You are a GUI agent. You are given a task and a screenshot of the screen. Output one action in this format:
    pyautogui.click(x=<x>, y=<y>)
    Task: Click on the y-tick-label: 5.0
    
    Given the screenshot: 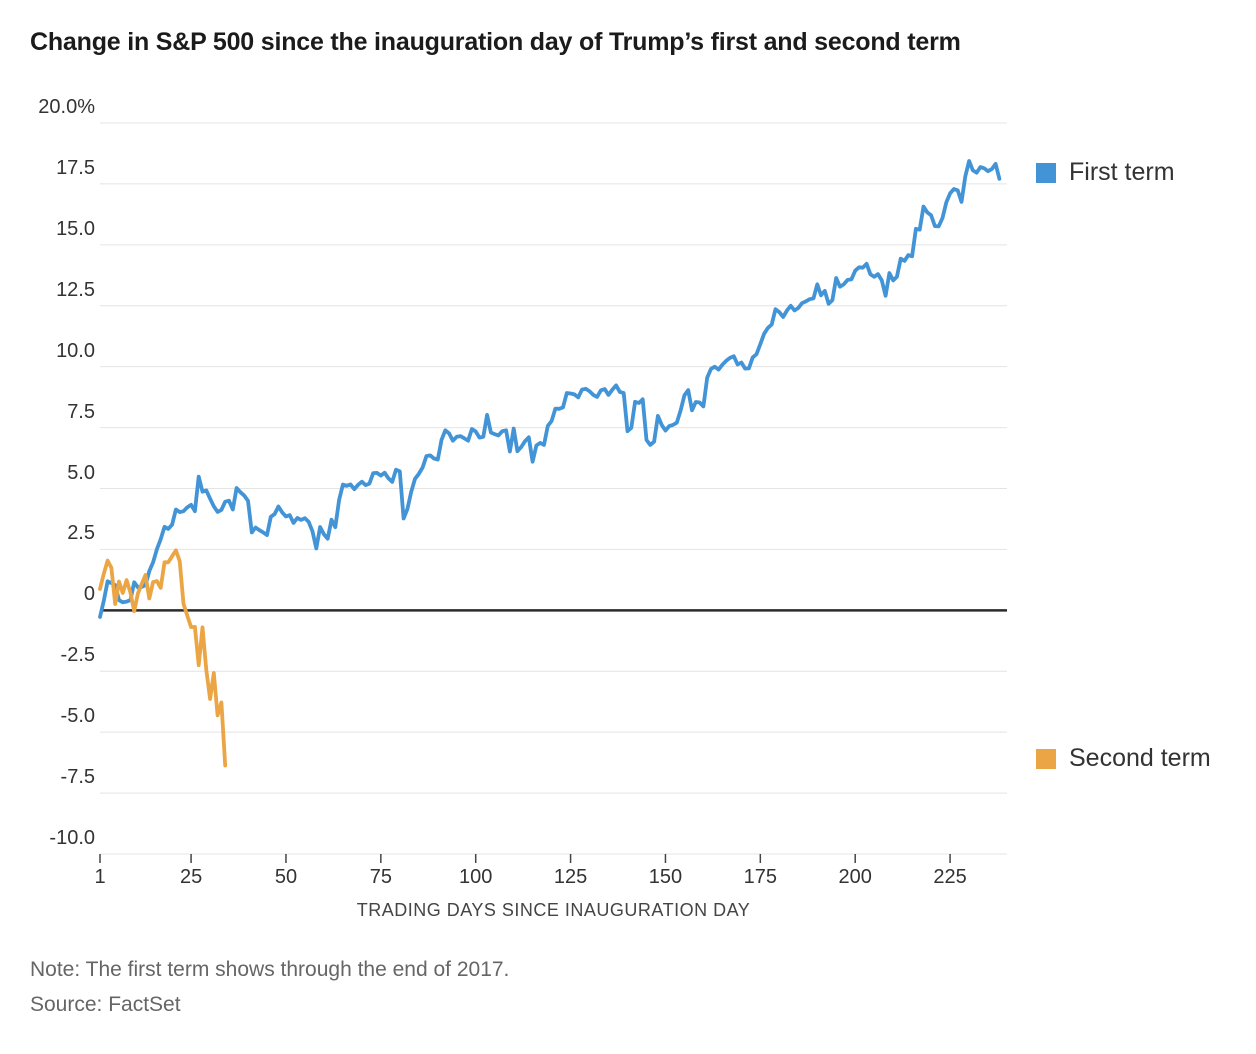 What is the action you would take?
    pyautogui.click(x=81, y=472)
    